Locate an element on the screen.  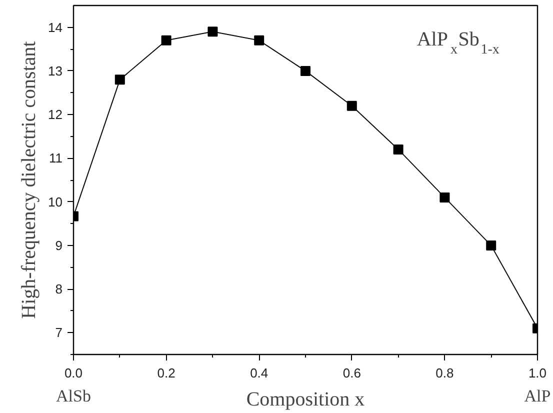
text: AlSb is located at coordinates (73, 396).